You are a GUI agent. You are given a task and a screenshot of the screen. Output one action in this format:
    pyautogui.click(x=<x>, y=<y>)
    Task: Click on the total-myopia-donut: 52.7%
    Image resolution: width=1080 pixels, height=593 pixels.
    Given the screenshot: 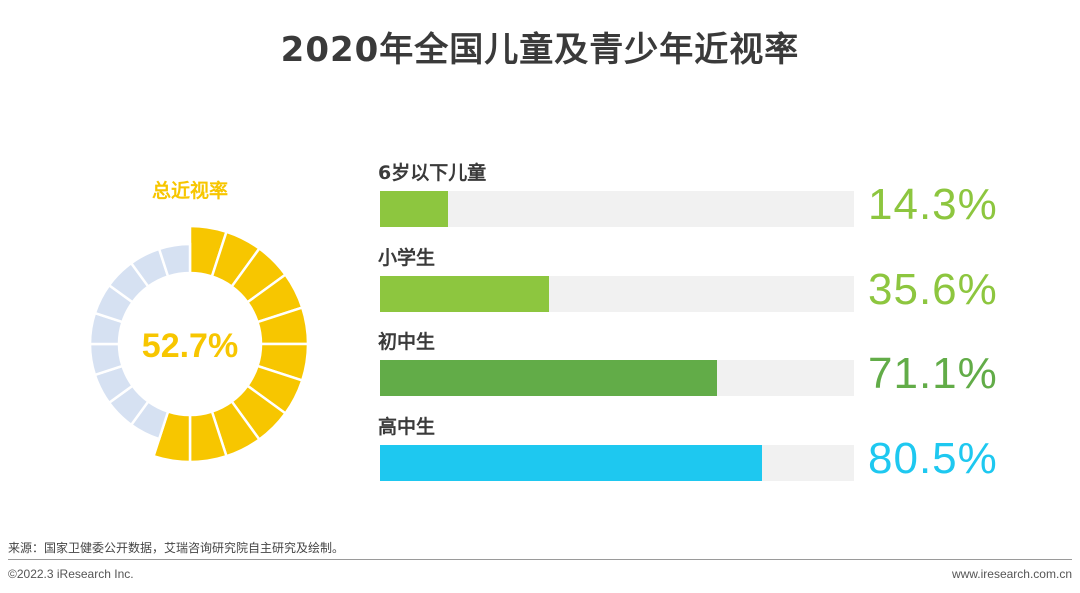 What is the action you would take?
    pyautogui.click(x=199, y=345)
    